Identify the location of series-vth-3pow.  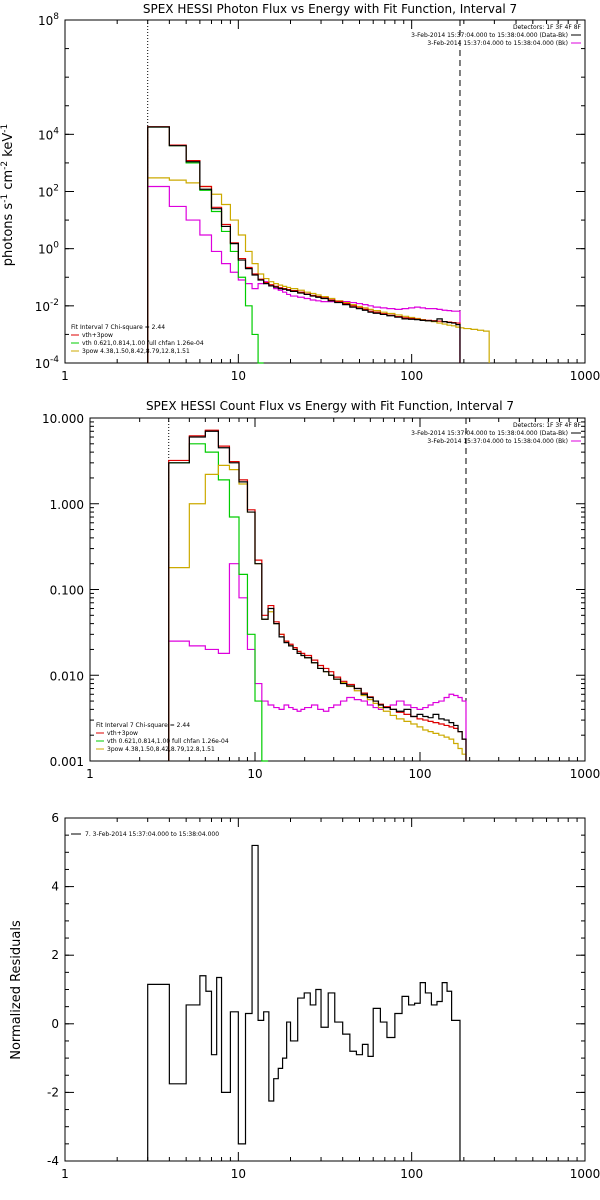
(317, 595).